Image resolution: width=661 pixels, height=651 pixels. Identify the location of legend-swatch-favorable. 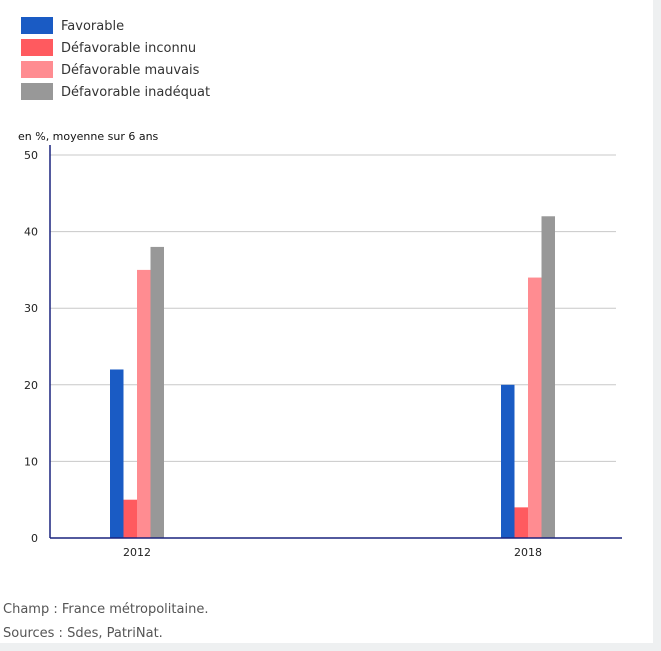
(37, 25).